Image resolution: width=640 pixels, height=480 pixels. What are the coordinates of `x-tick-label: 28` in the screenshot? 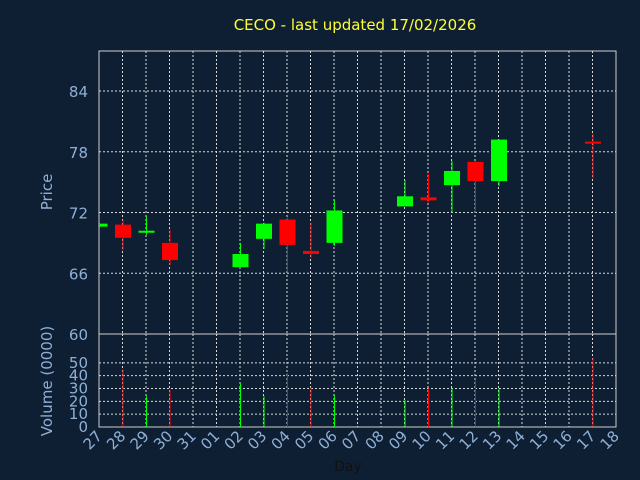 It's located at (116, 440).